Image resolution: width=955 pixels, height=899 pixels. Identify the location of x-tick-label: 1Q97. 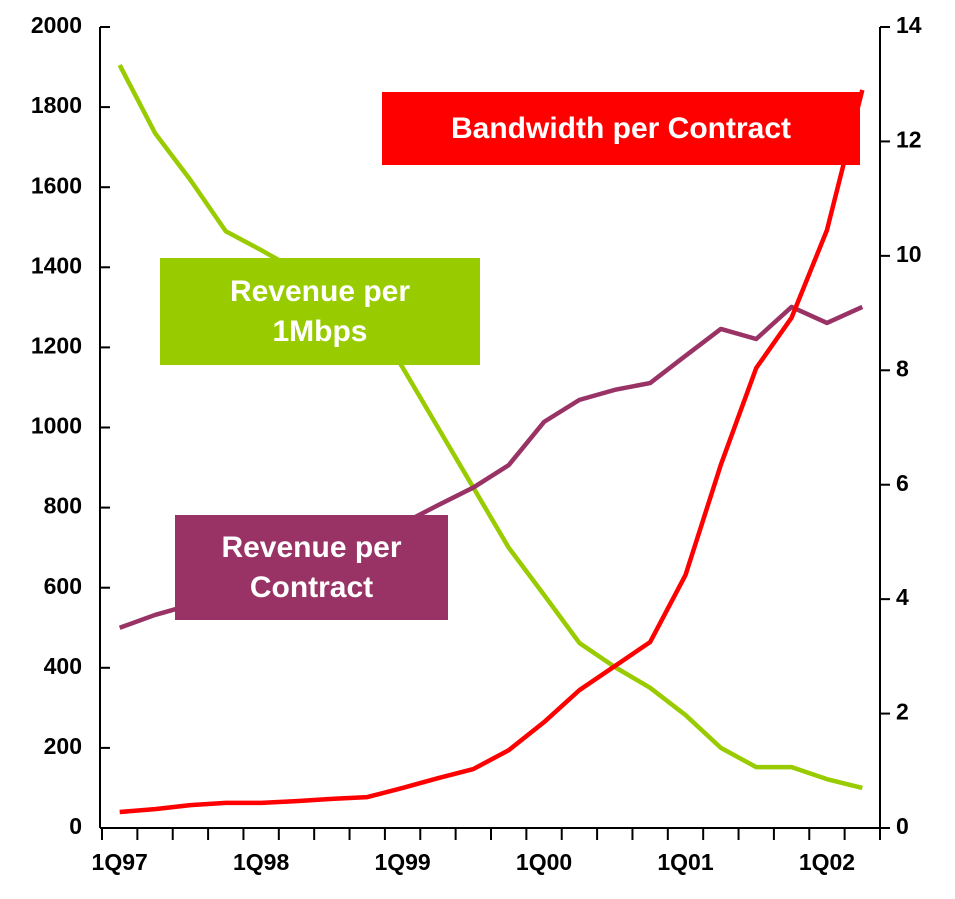
(120, 862).